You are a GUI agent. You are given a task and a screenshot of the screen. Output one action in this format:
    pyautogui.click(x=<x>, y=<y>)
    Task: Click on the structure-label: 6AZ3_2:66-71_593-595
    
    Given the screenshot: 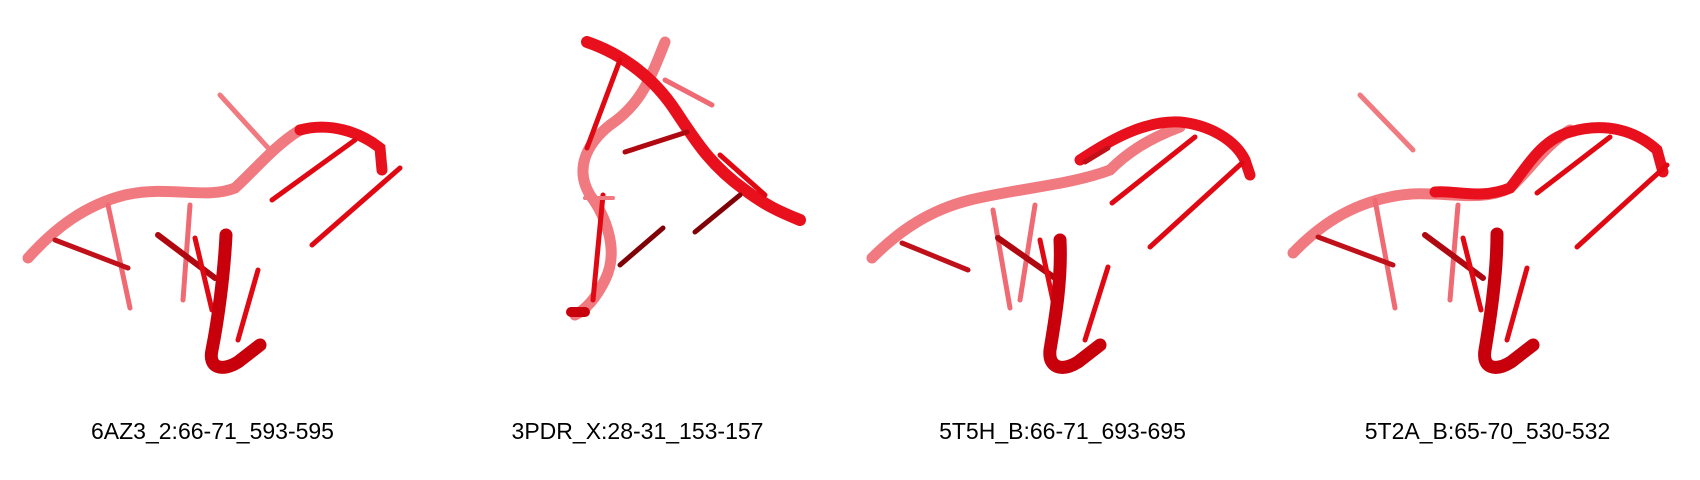 What is the action you would take?
    pyautogui.click(x=212, y=431)
    